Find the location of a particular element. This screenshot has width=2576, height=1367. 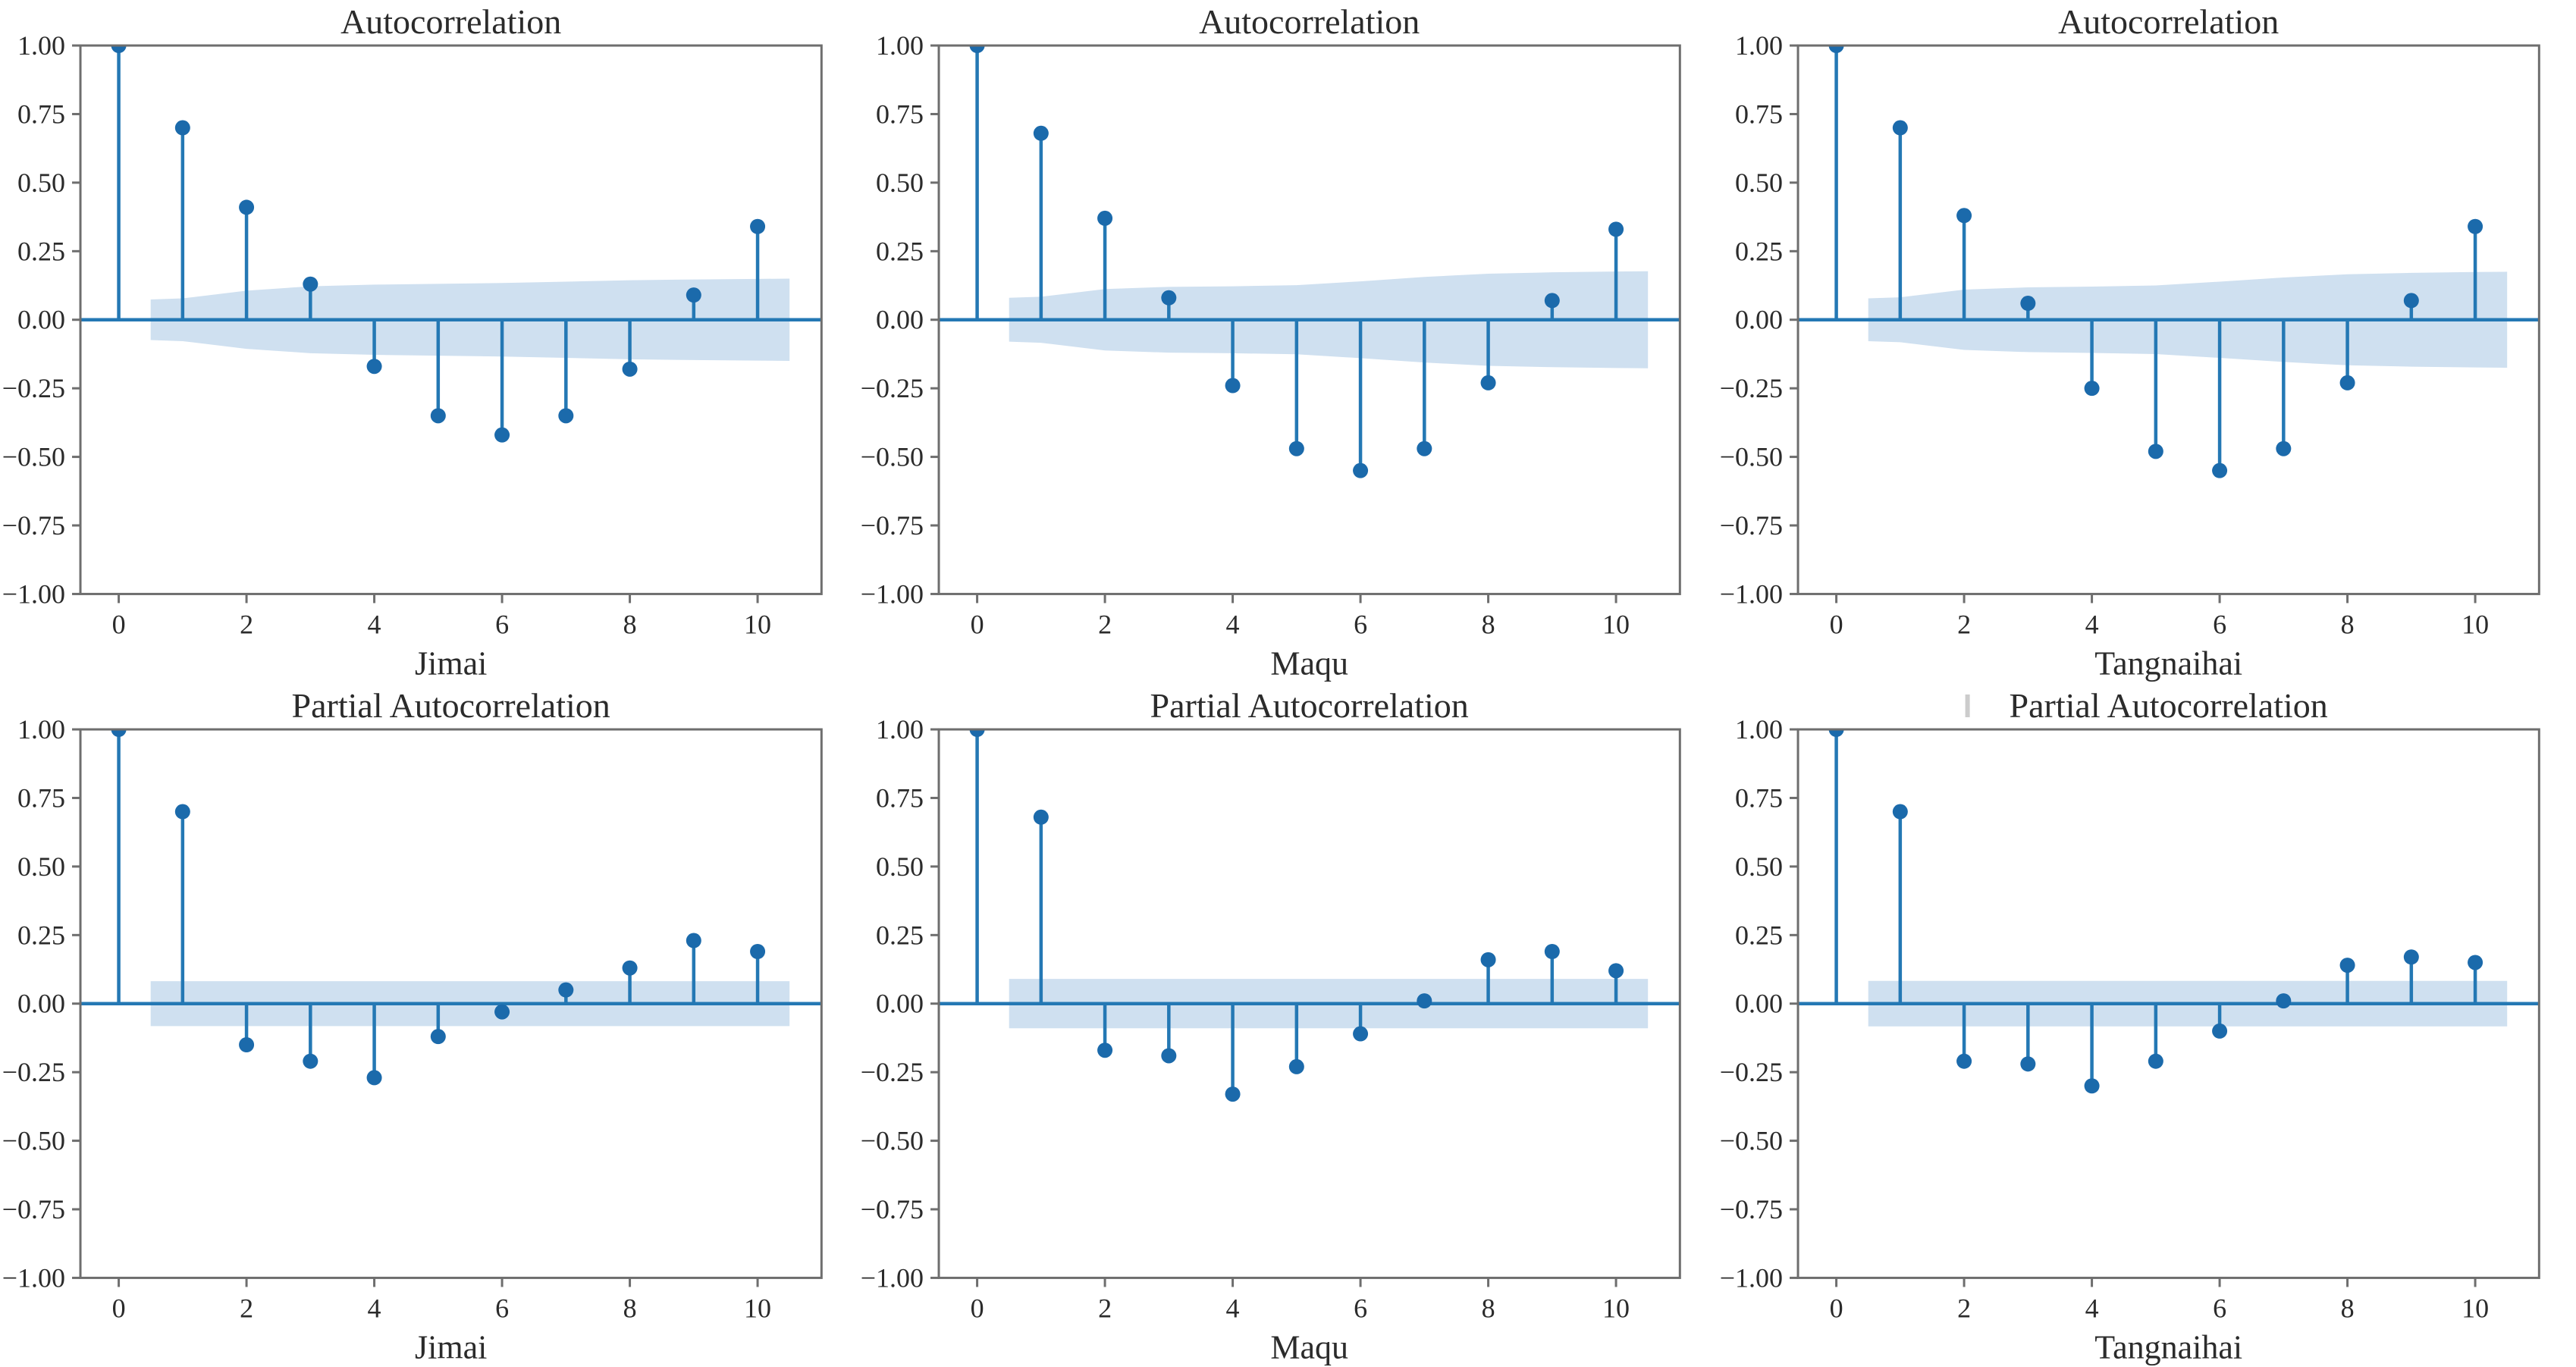

x-tick-label: 8 is located at coordinates (2347, 624).